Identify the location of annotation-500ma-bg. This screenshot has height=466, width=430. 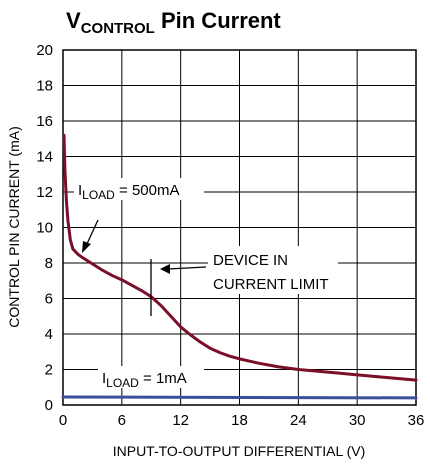
(139, 189).